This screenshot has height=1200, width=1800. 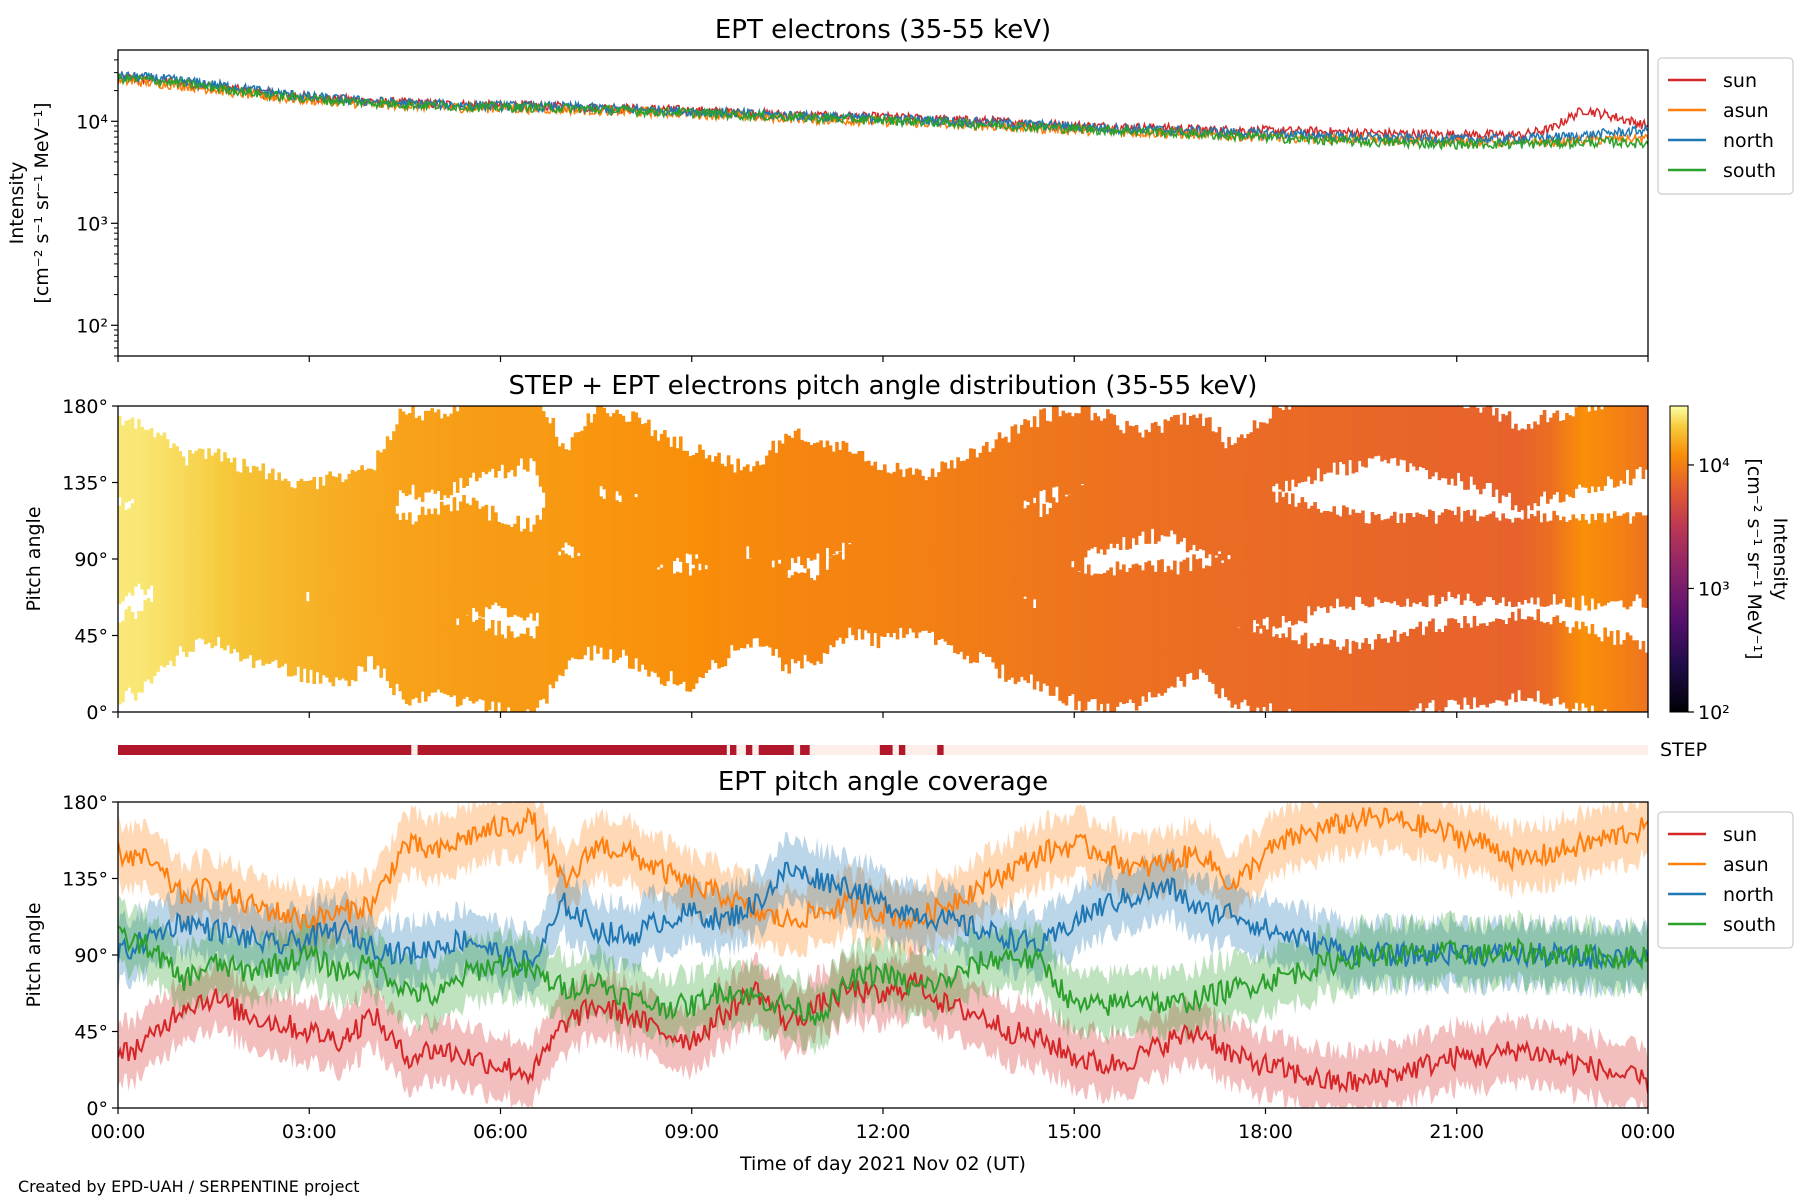 What do you see at coordinates (883, 106) in the screenshot?
I see `intensity-line-sun` at bounding box center [883, 106].